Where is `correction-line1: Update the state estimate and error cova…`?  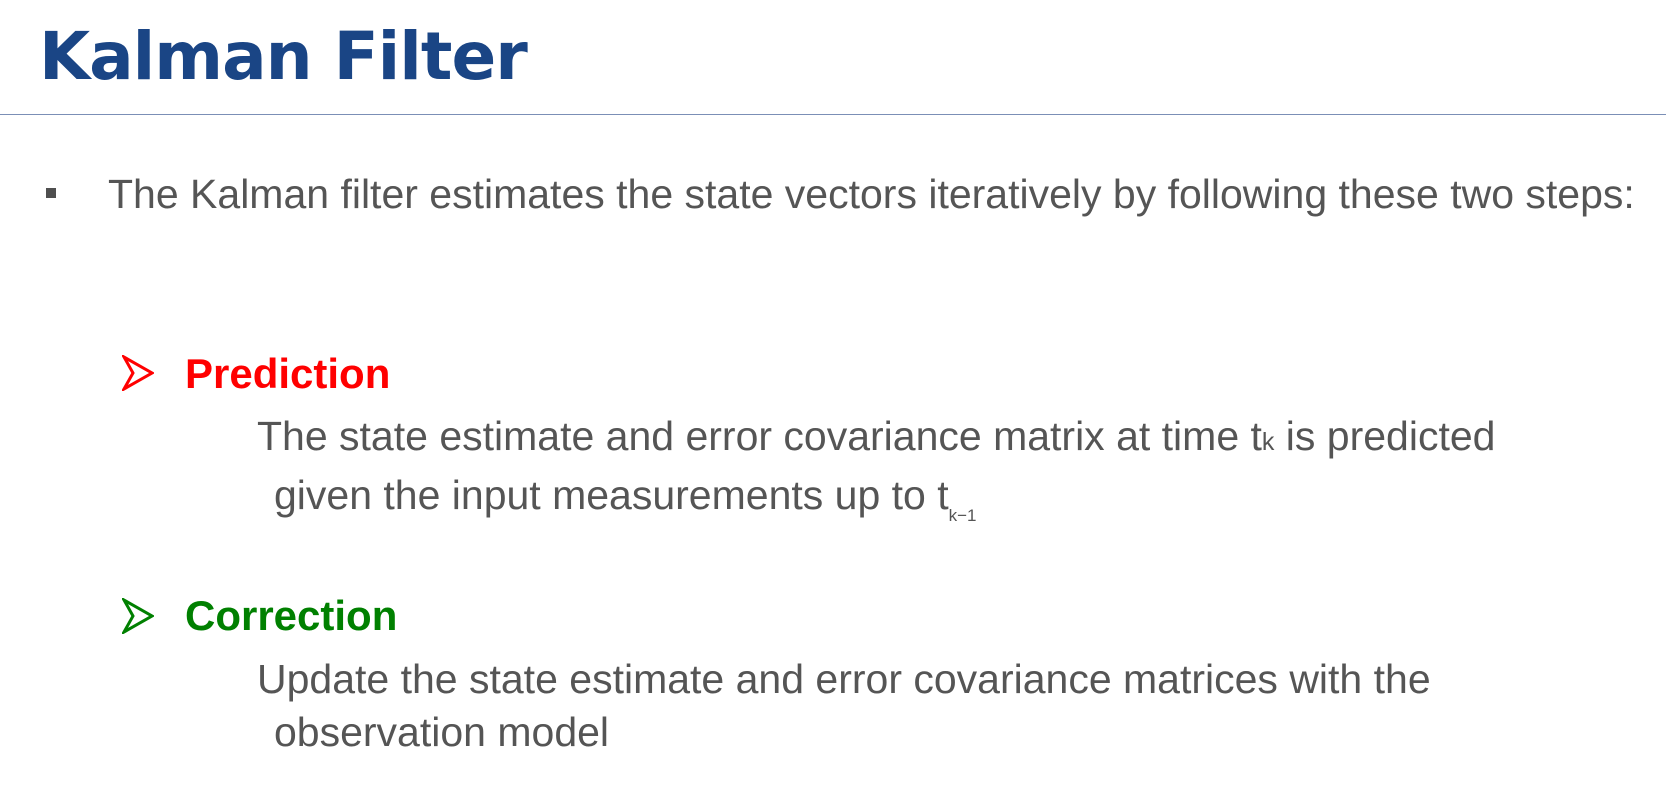
correction-line1: Update the state estimate and error cova… is located at coordinates (844, 679).